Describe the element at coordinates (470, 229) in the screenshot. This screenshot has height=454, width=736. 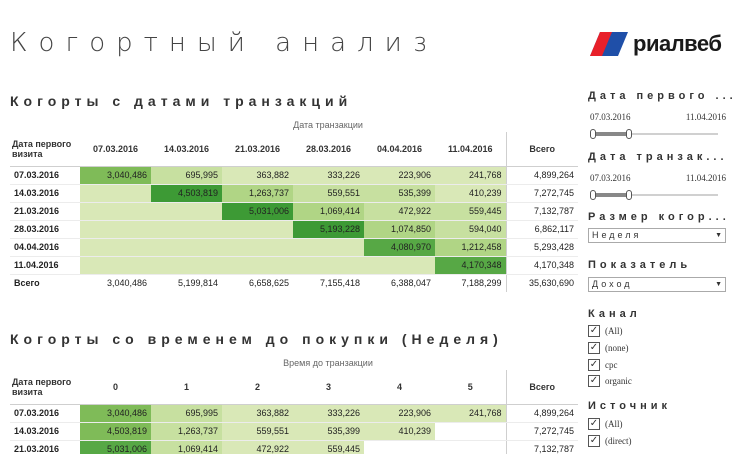
I see `table-cell: 594,040` at that location.